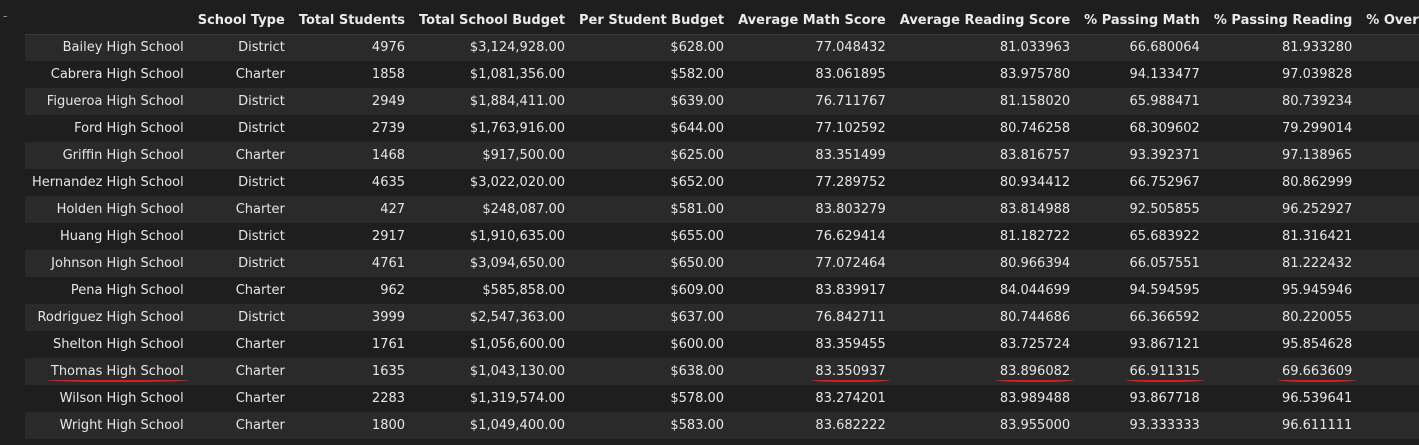 The image size is (1419, 445). Describe the element at coordinates (1389, 290) in the screenshot. I see `table-cell: 90.540541` at that location.